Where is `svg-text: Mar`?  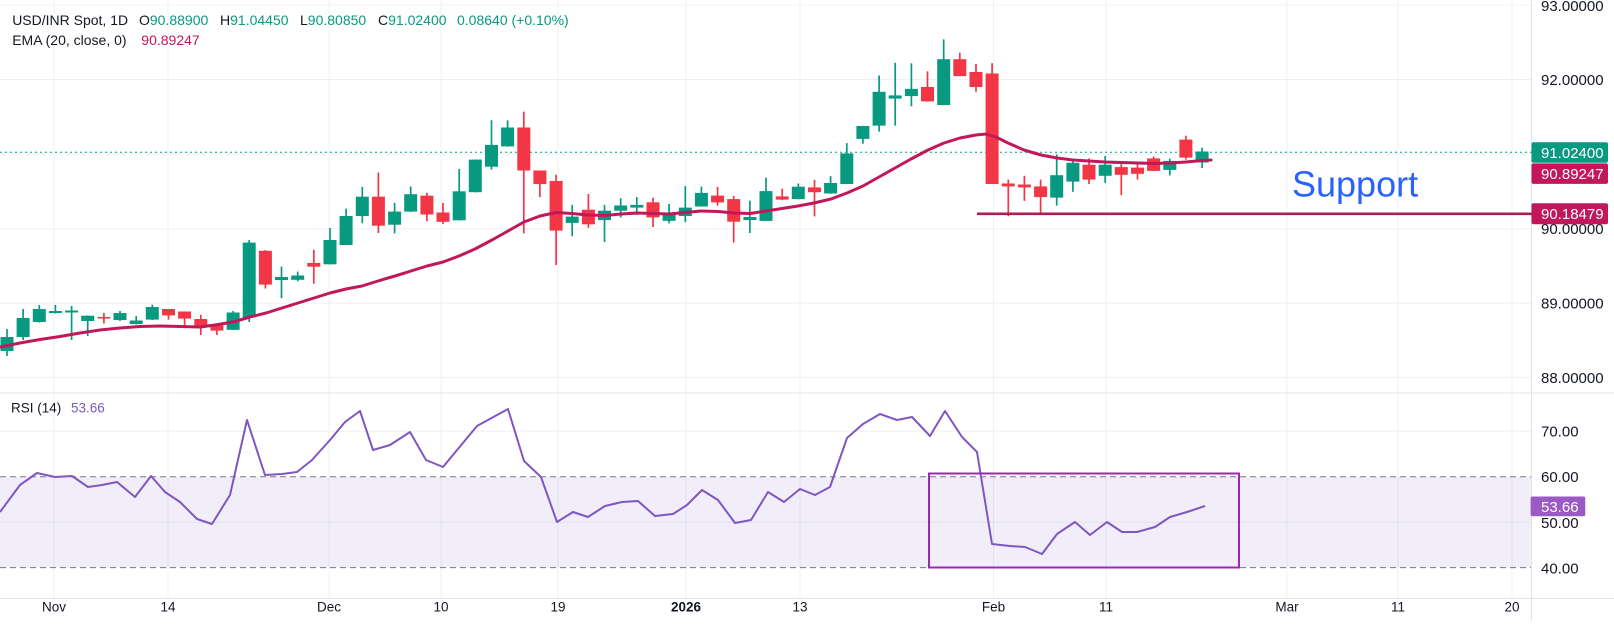 svg-text: Mar is located at coordinates (1287, 607).